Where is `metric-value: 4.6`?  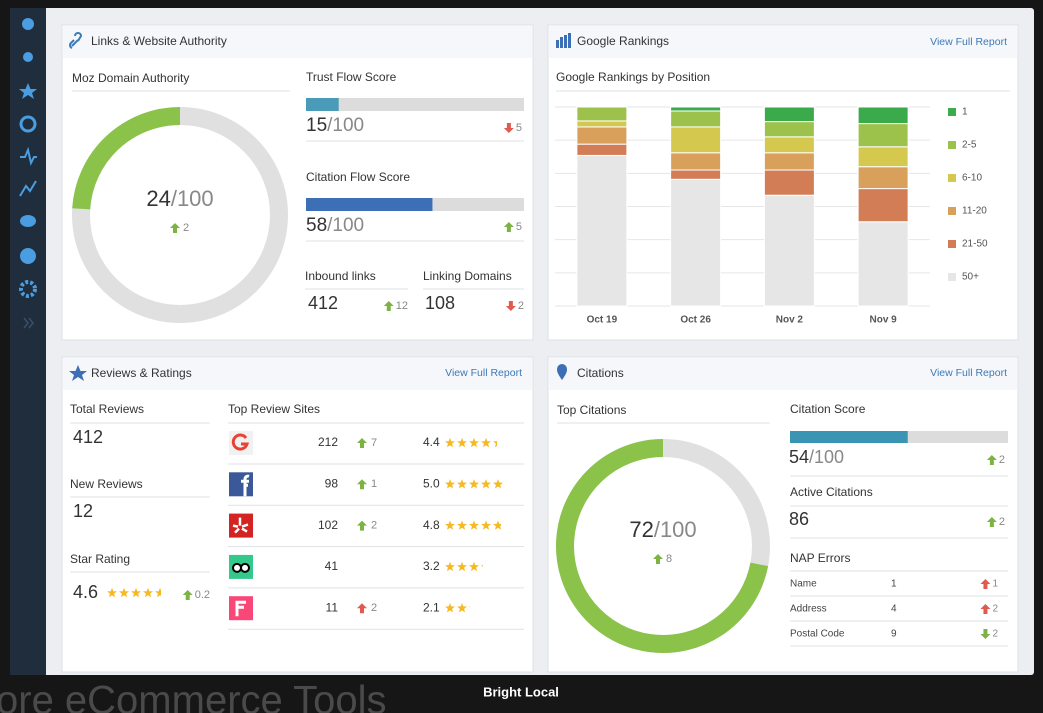 metric-value: 4.6 is located at coordinates (85, 592).